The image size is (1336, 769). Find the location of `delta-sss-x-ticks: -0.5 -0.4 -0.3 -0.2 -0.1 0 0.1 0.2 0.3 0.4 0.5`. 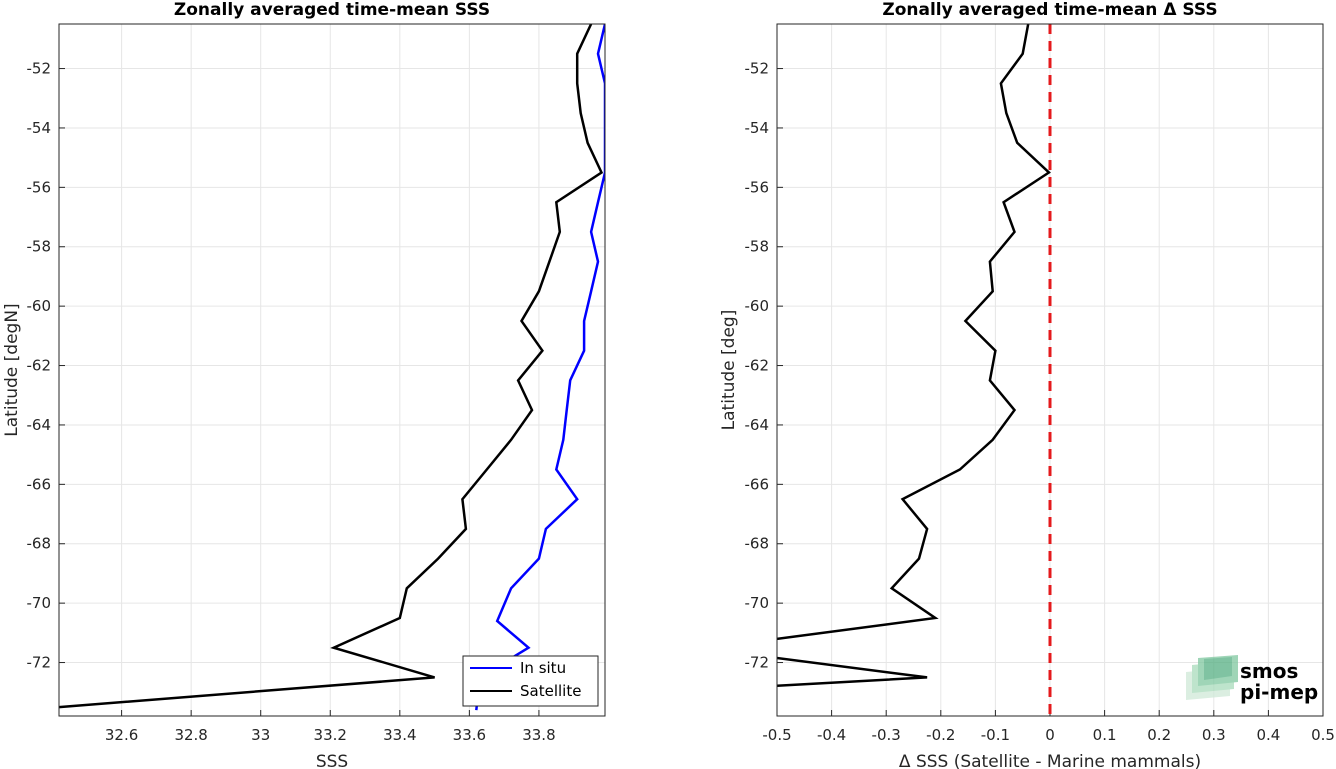

delta-sss-x-ticks: -0.5 -0.4 -0.3 -0.2 -0.1 0 0.1 0.2 0.3 0.4 0.5 is located at coordinates (1048, 727).